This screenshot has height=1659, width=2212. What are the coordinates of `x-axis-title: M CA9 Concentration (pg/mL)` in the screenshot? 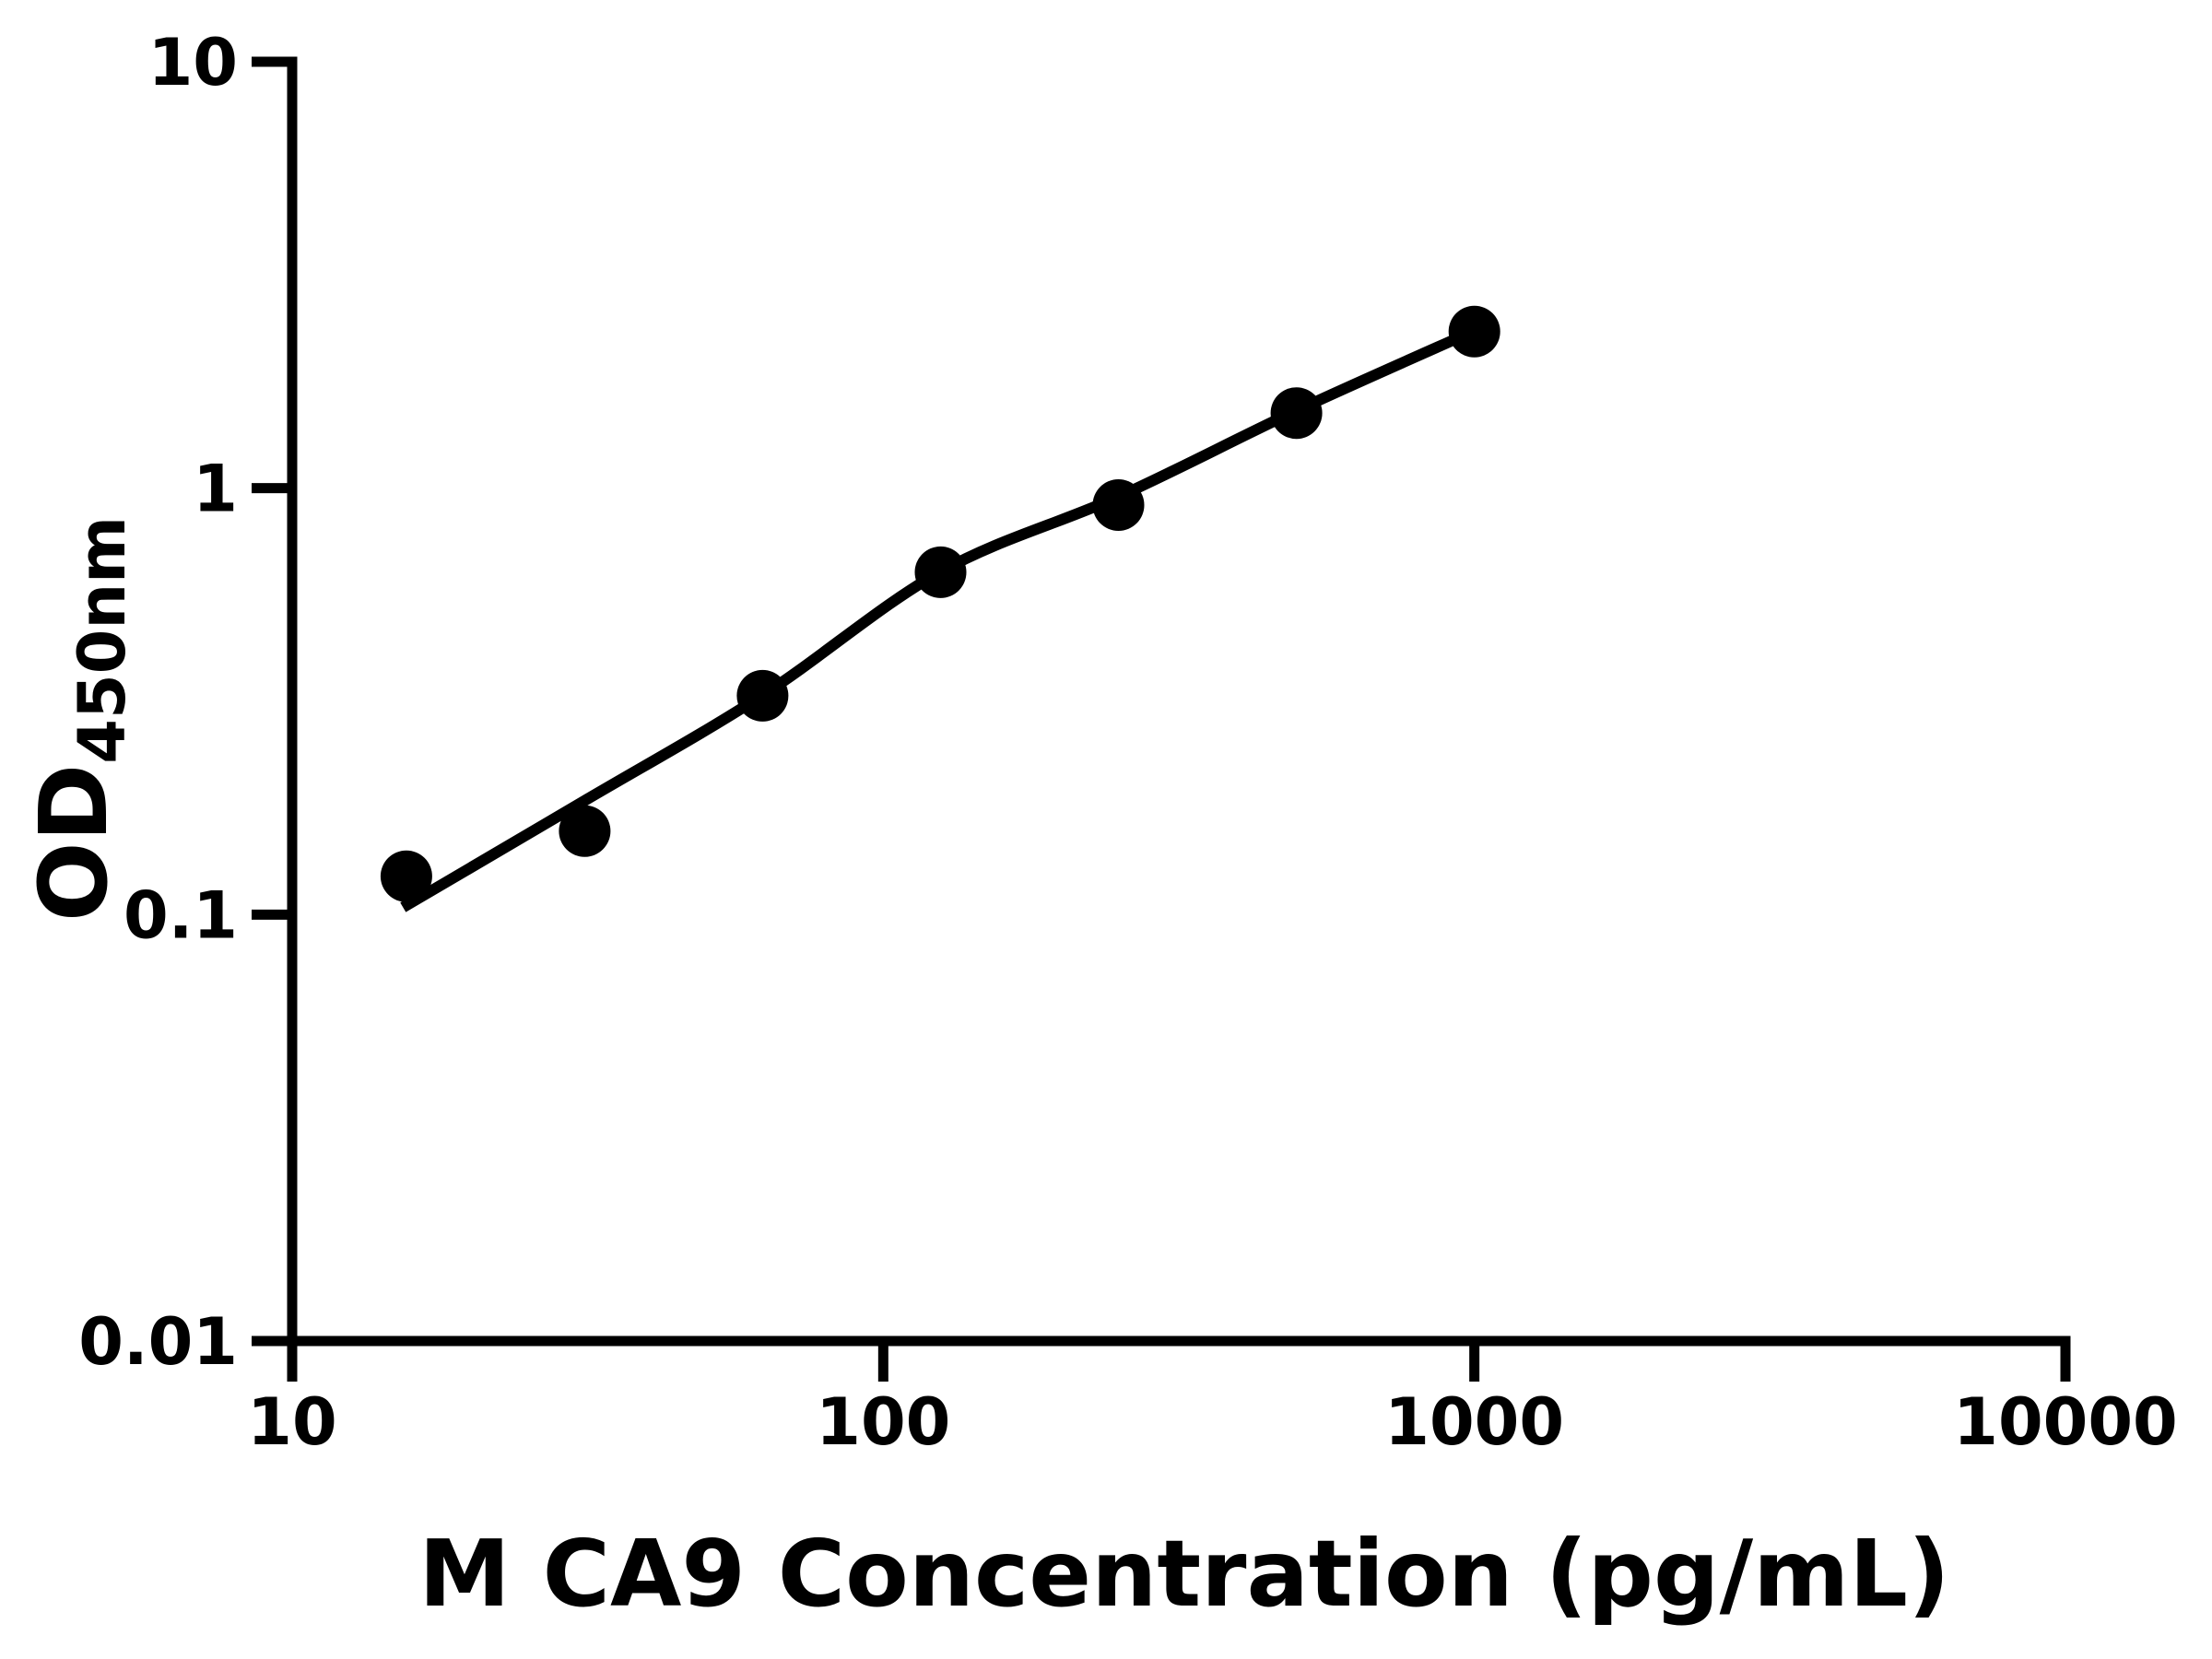 It's located at (1183, 1574).